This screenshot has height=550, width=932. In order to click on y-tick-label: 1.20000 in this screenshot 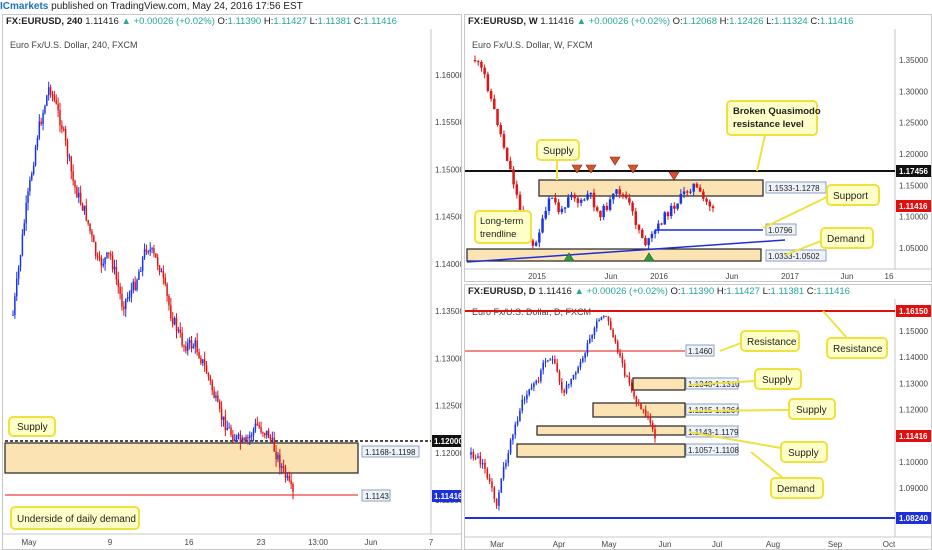, I will do `click(913, 154)`.